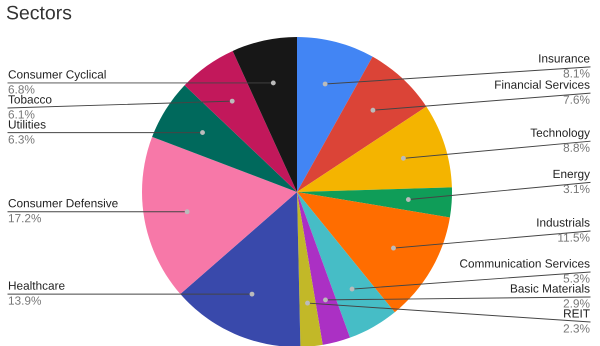 The width and height of the screenshot is (600, 346). I want to click on slice-label: Consumer Cyclical, so click(57, 75).